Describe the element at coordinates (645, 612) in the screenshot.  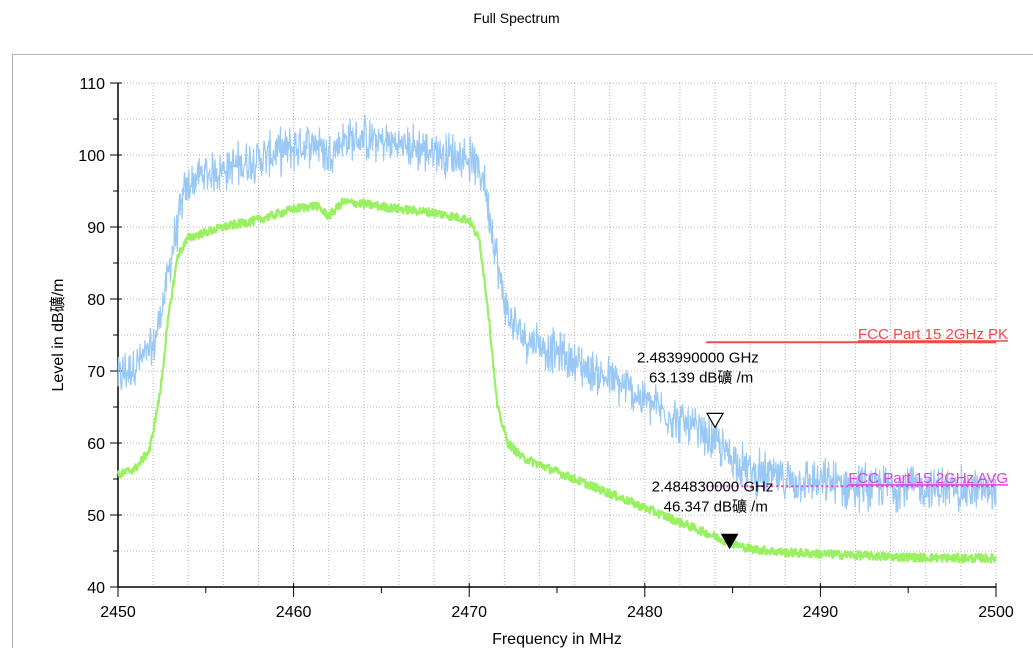
I see `x-tick-label: 2480` at that location.